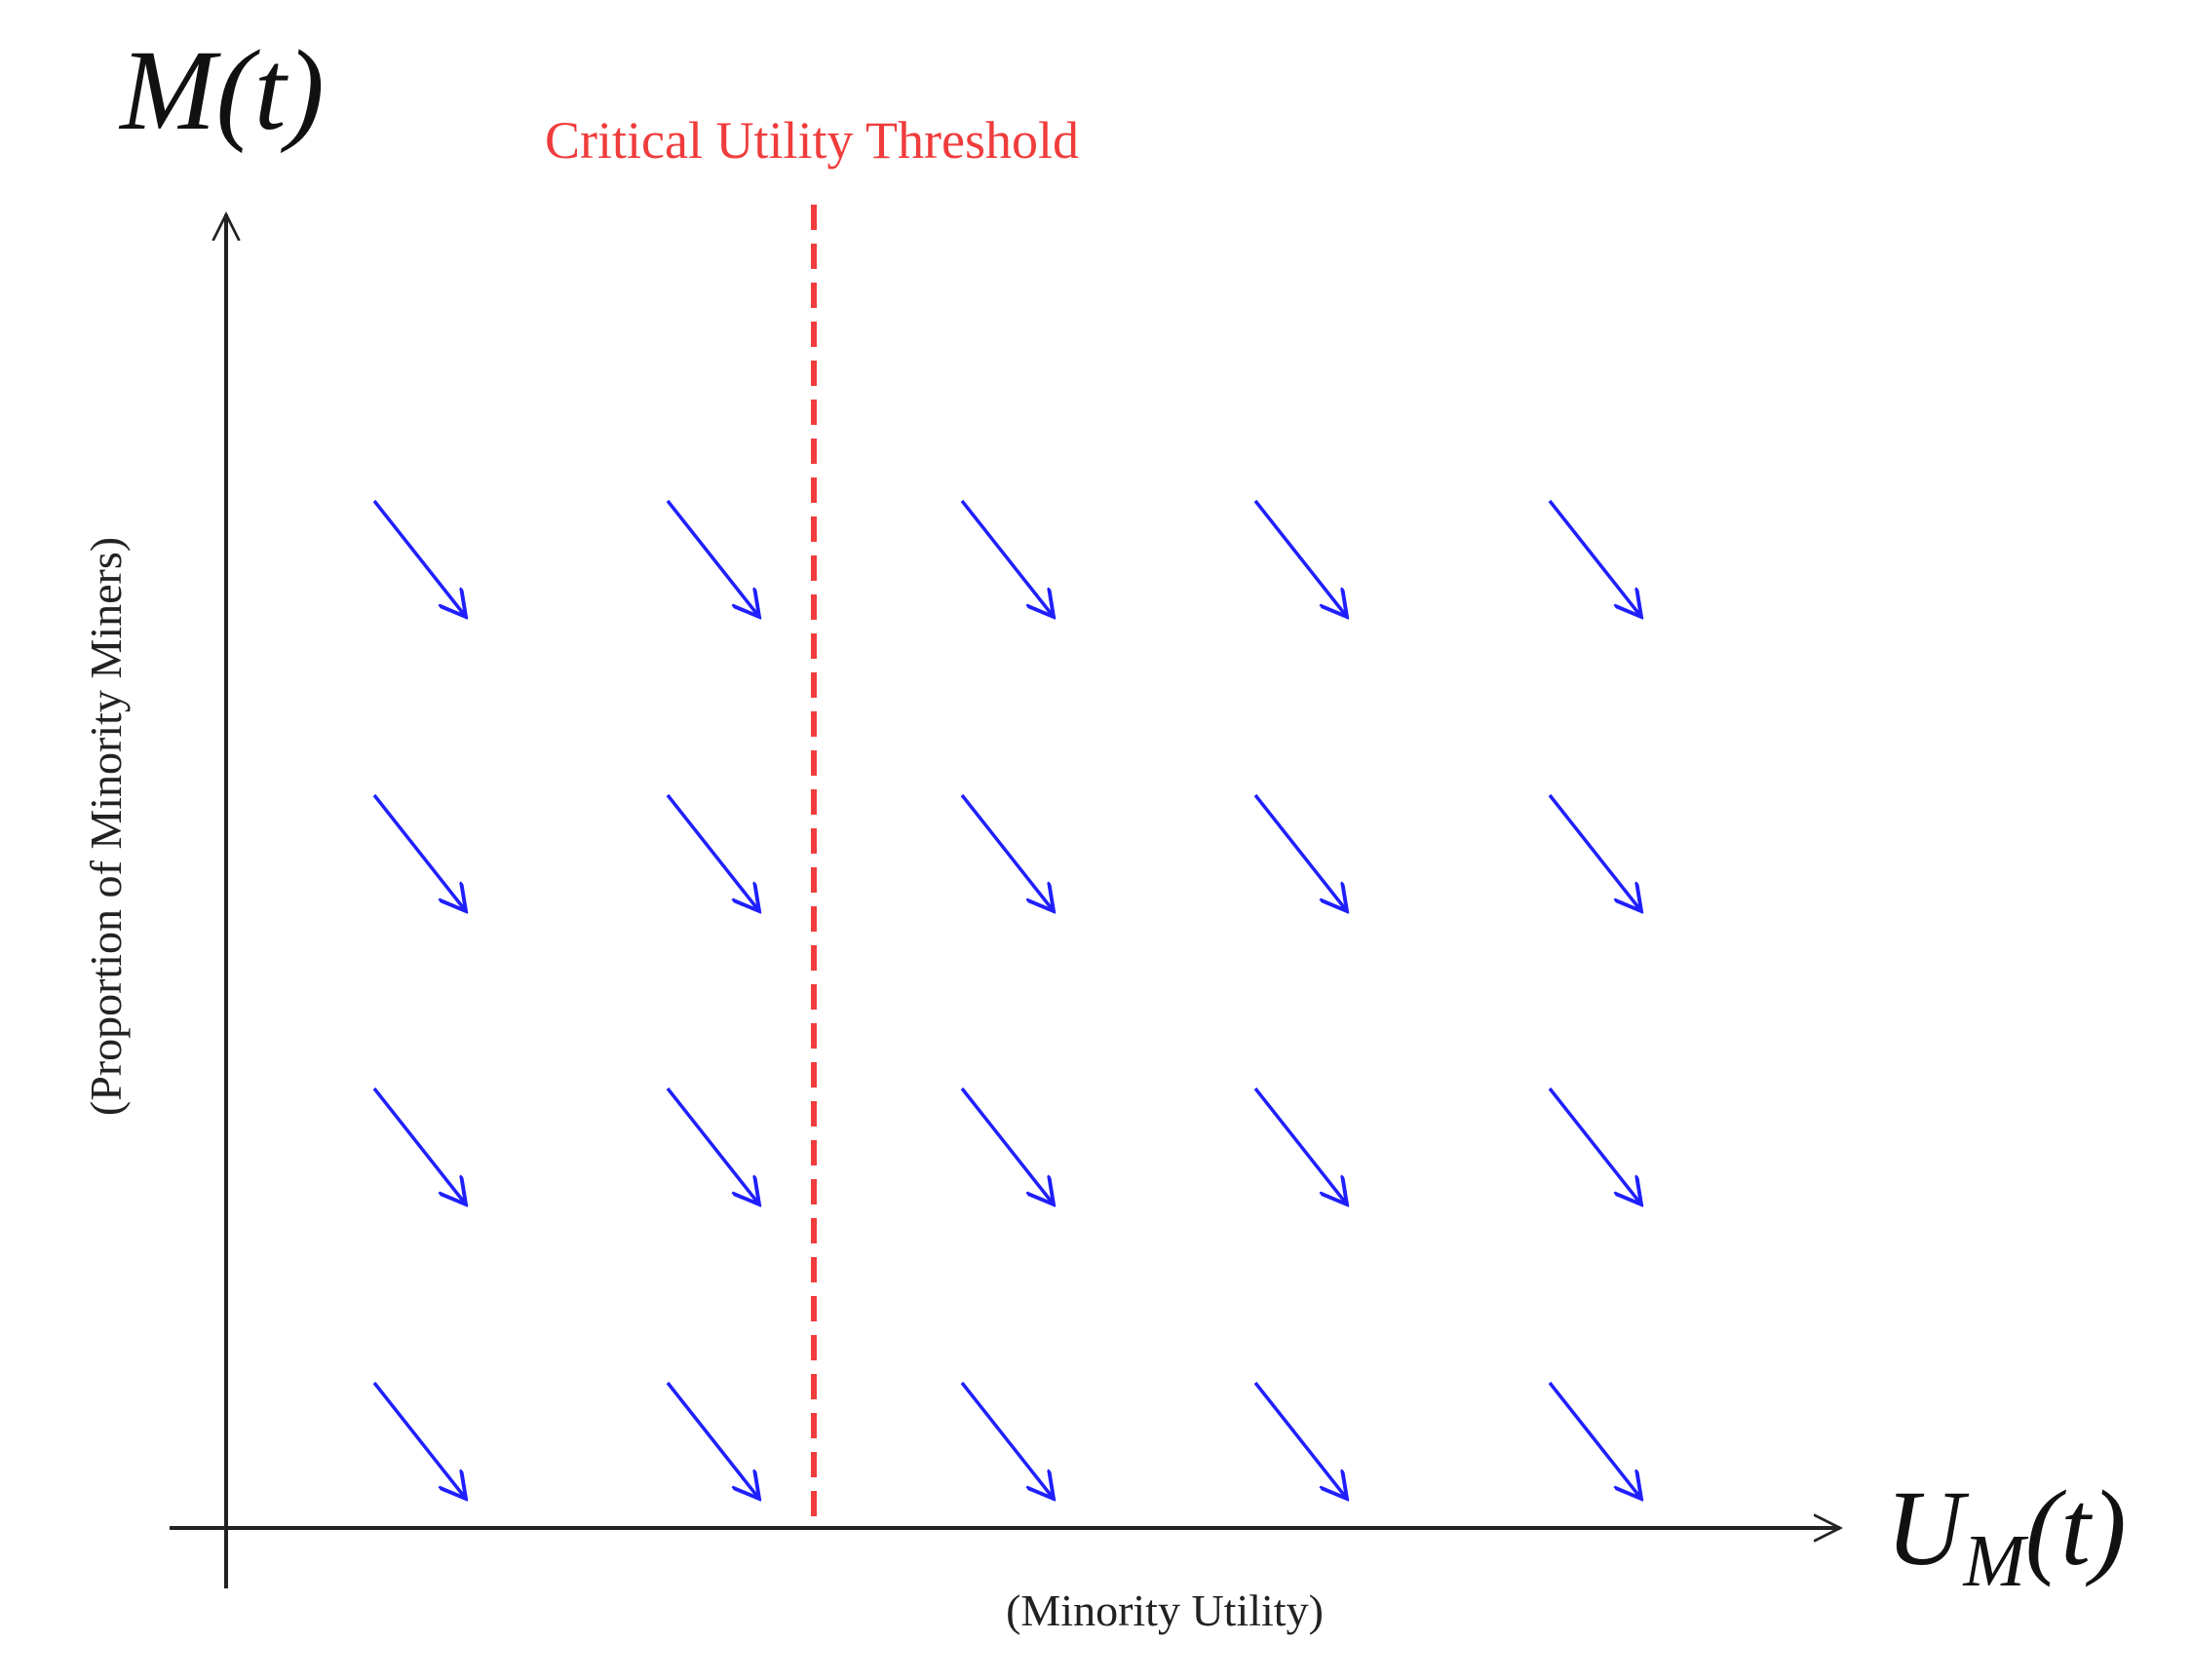  I want to click on x-axis-label: (Minority Utility), so click(1165, 1610).